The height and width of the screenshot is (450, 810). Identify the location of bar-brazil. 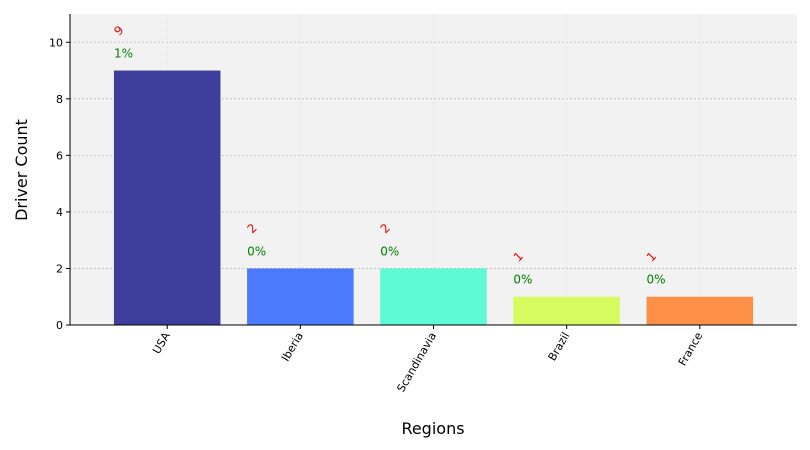
(566, 310).